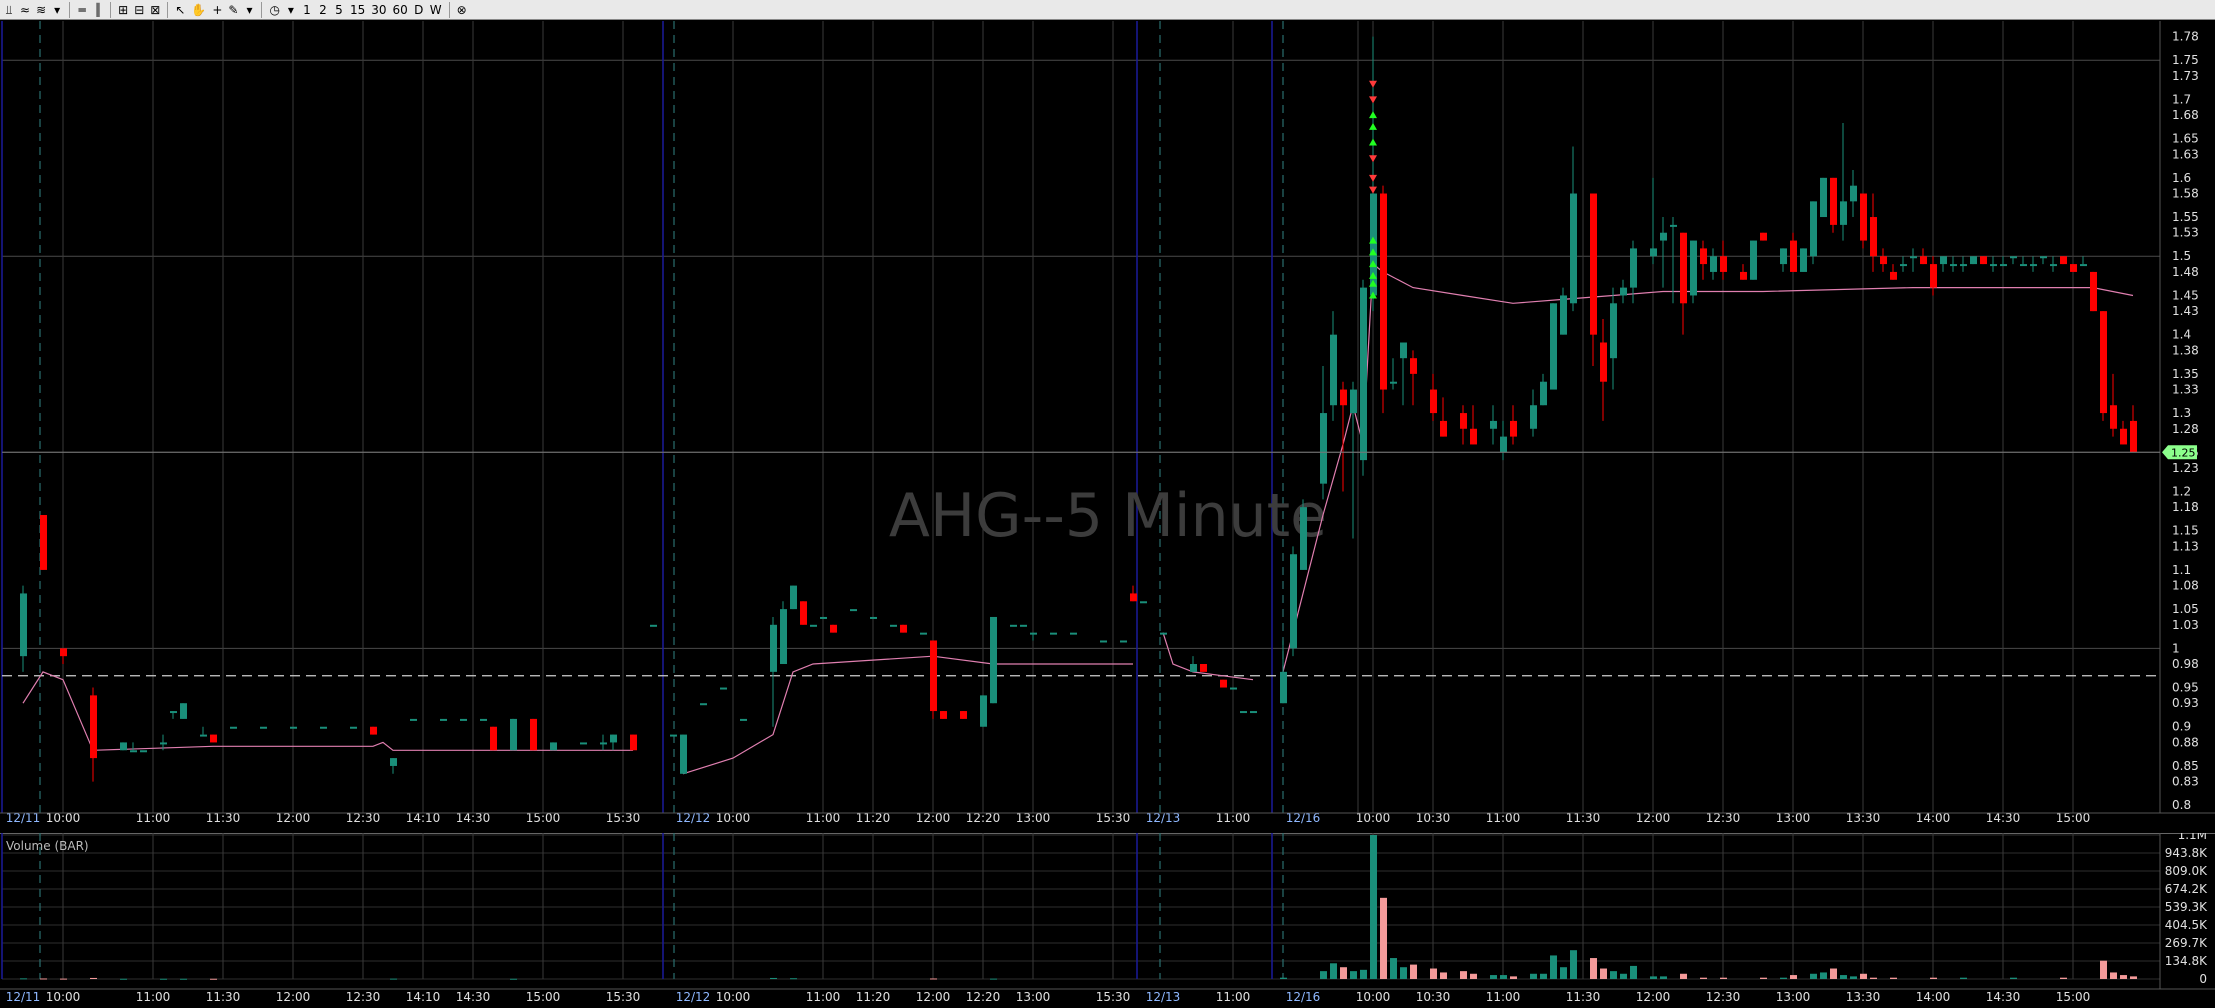  I want to click on hand-icon: ✋, so click(199, 9).